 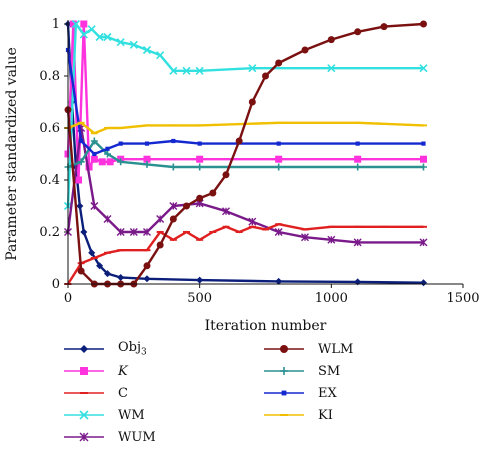 I want to click on series-ki, so click(x=245, y=128).